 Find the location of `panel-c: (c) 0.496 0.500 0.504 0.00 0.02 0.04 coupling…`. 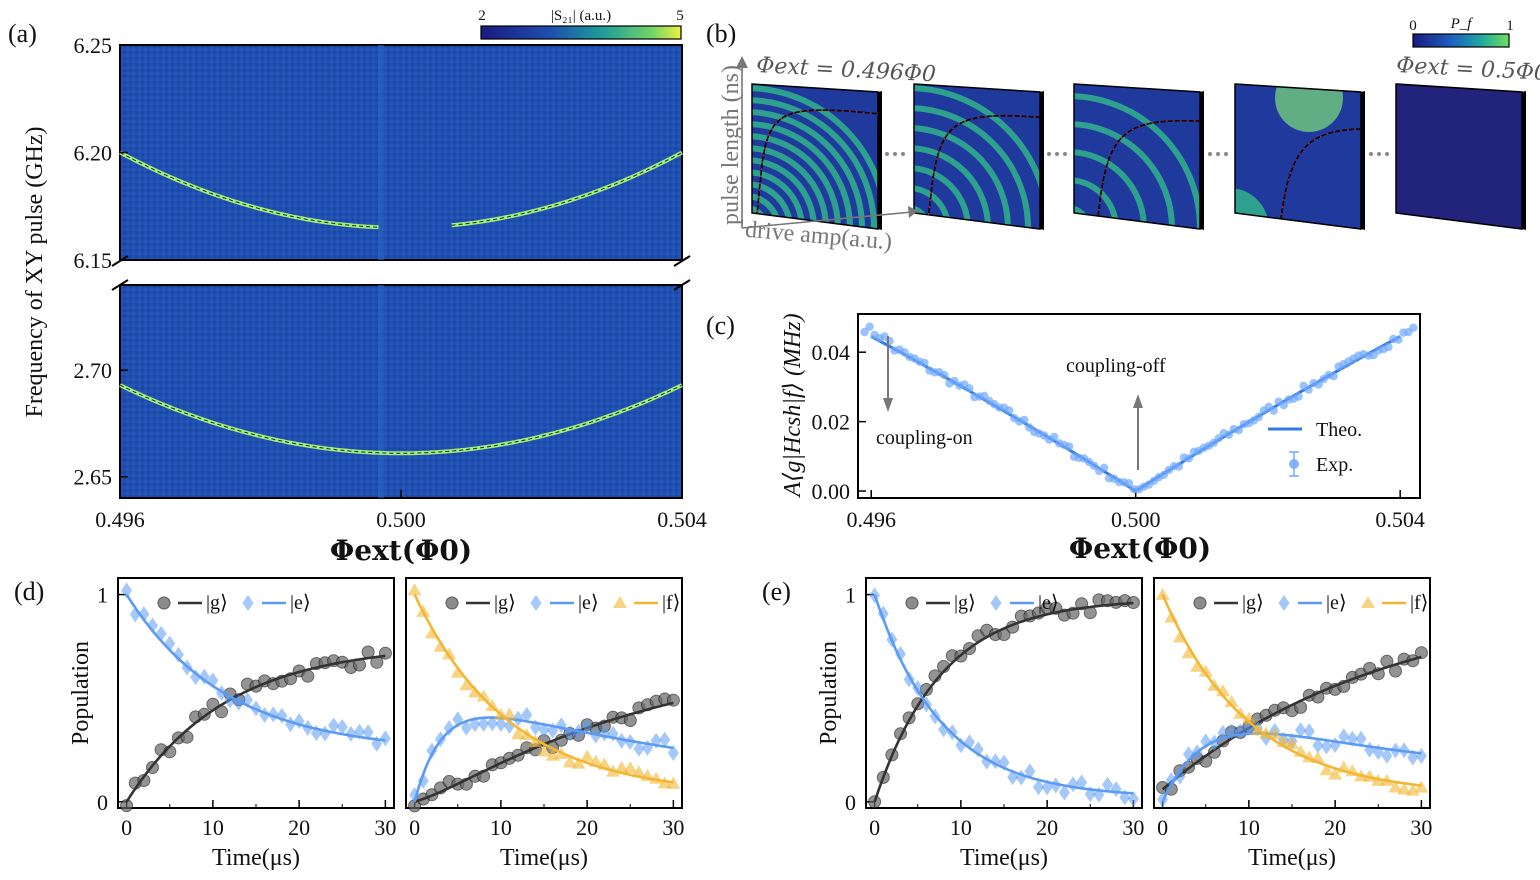

panel-c: (c) 0.496 0.500 0.504 0.00 0.02 0.04 coupling… is located at coordinates (1065, 438).